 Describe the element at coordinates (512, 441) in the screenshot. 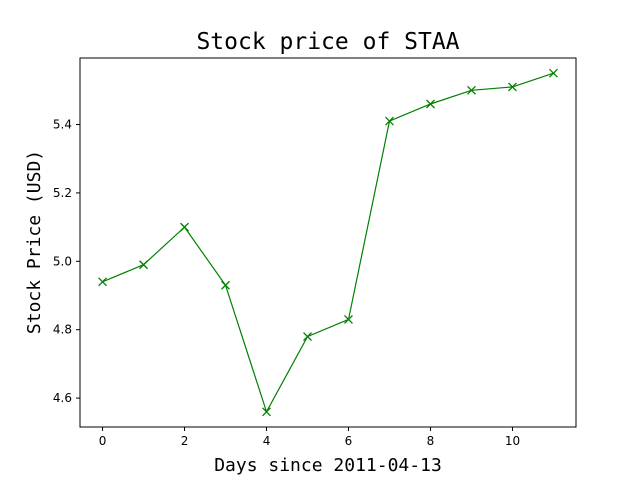

I see `x-tick-label: 10` at that location.